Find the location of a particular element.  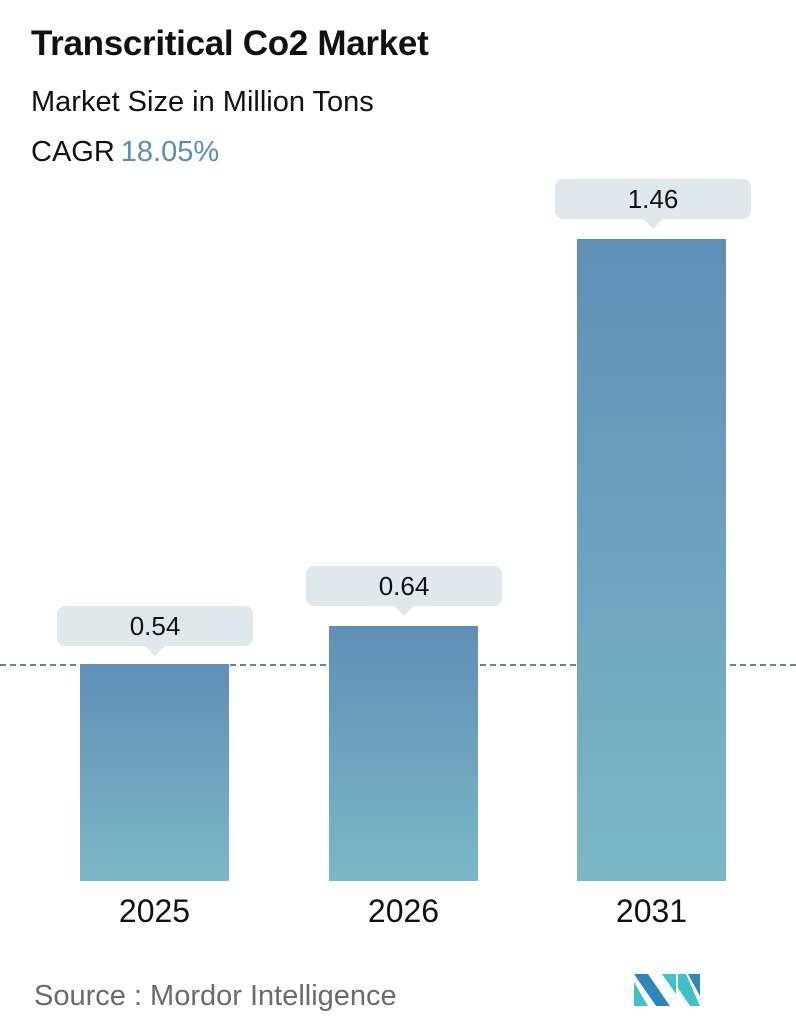

x-label-2026: 2026 is located at coordinates (403, 911).